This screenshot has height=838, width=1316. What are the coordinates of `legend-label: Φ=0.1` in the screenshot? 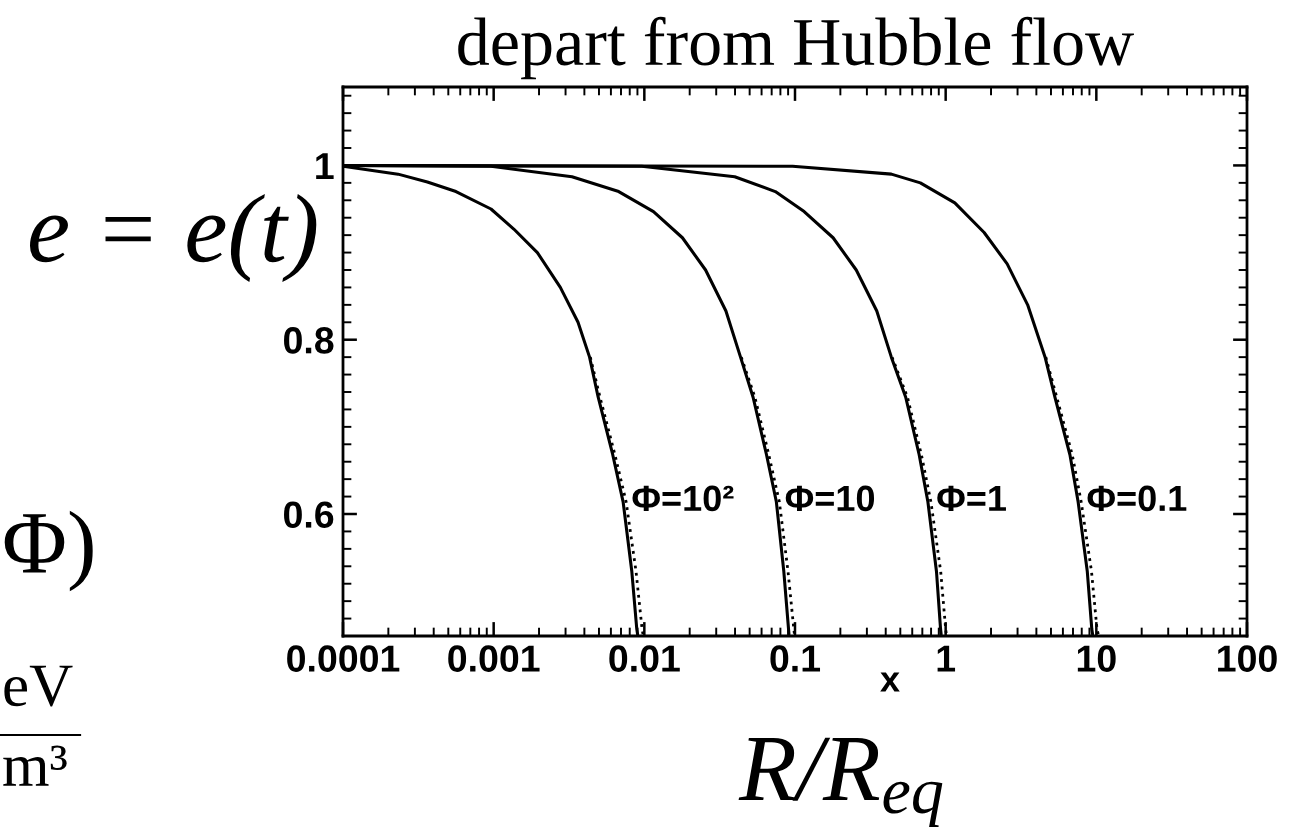 It's located at (1137, 498).